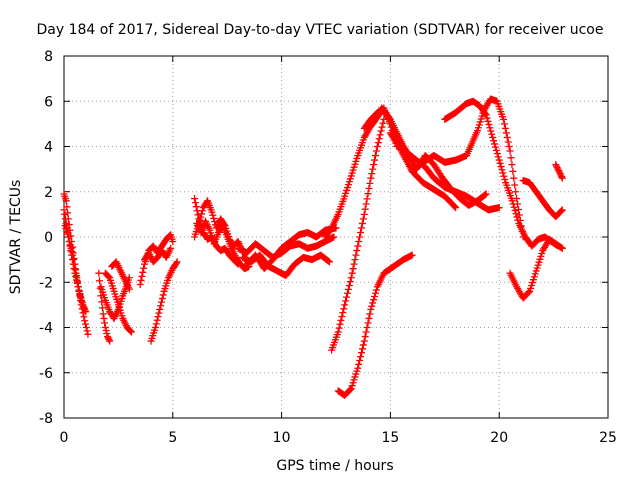 Image resolution: width=640 pixels, height=480 pixels. What do you see at coordinates (338, 438) in the screenshot?
I see `x-tick-labels: 0 5 10 15 20 25` at bounding box center [338, 438].